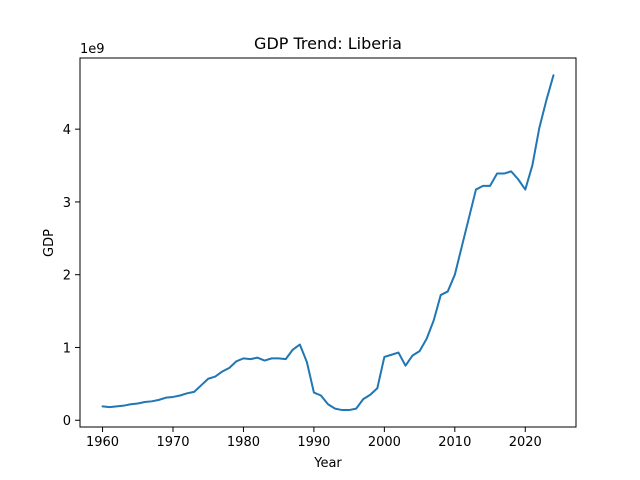  I want to click on y-tick-label: 3, so click(67, 203).